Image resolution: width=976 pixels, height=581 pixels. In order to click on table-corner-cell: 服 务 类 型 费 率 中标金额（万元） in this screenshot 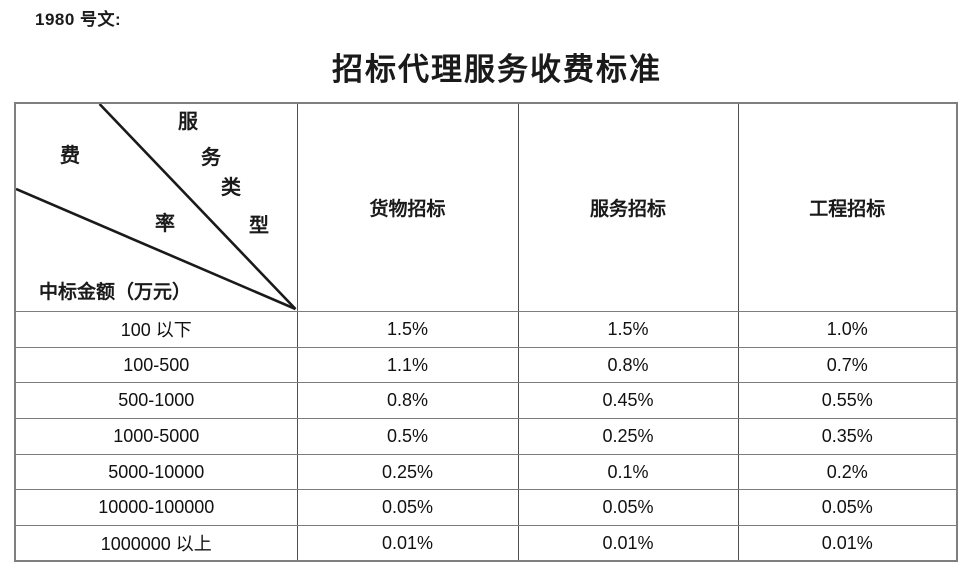, I will do `click(156, 207)`.